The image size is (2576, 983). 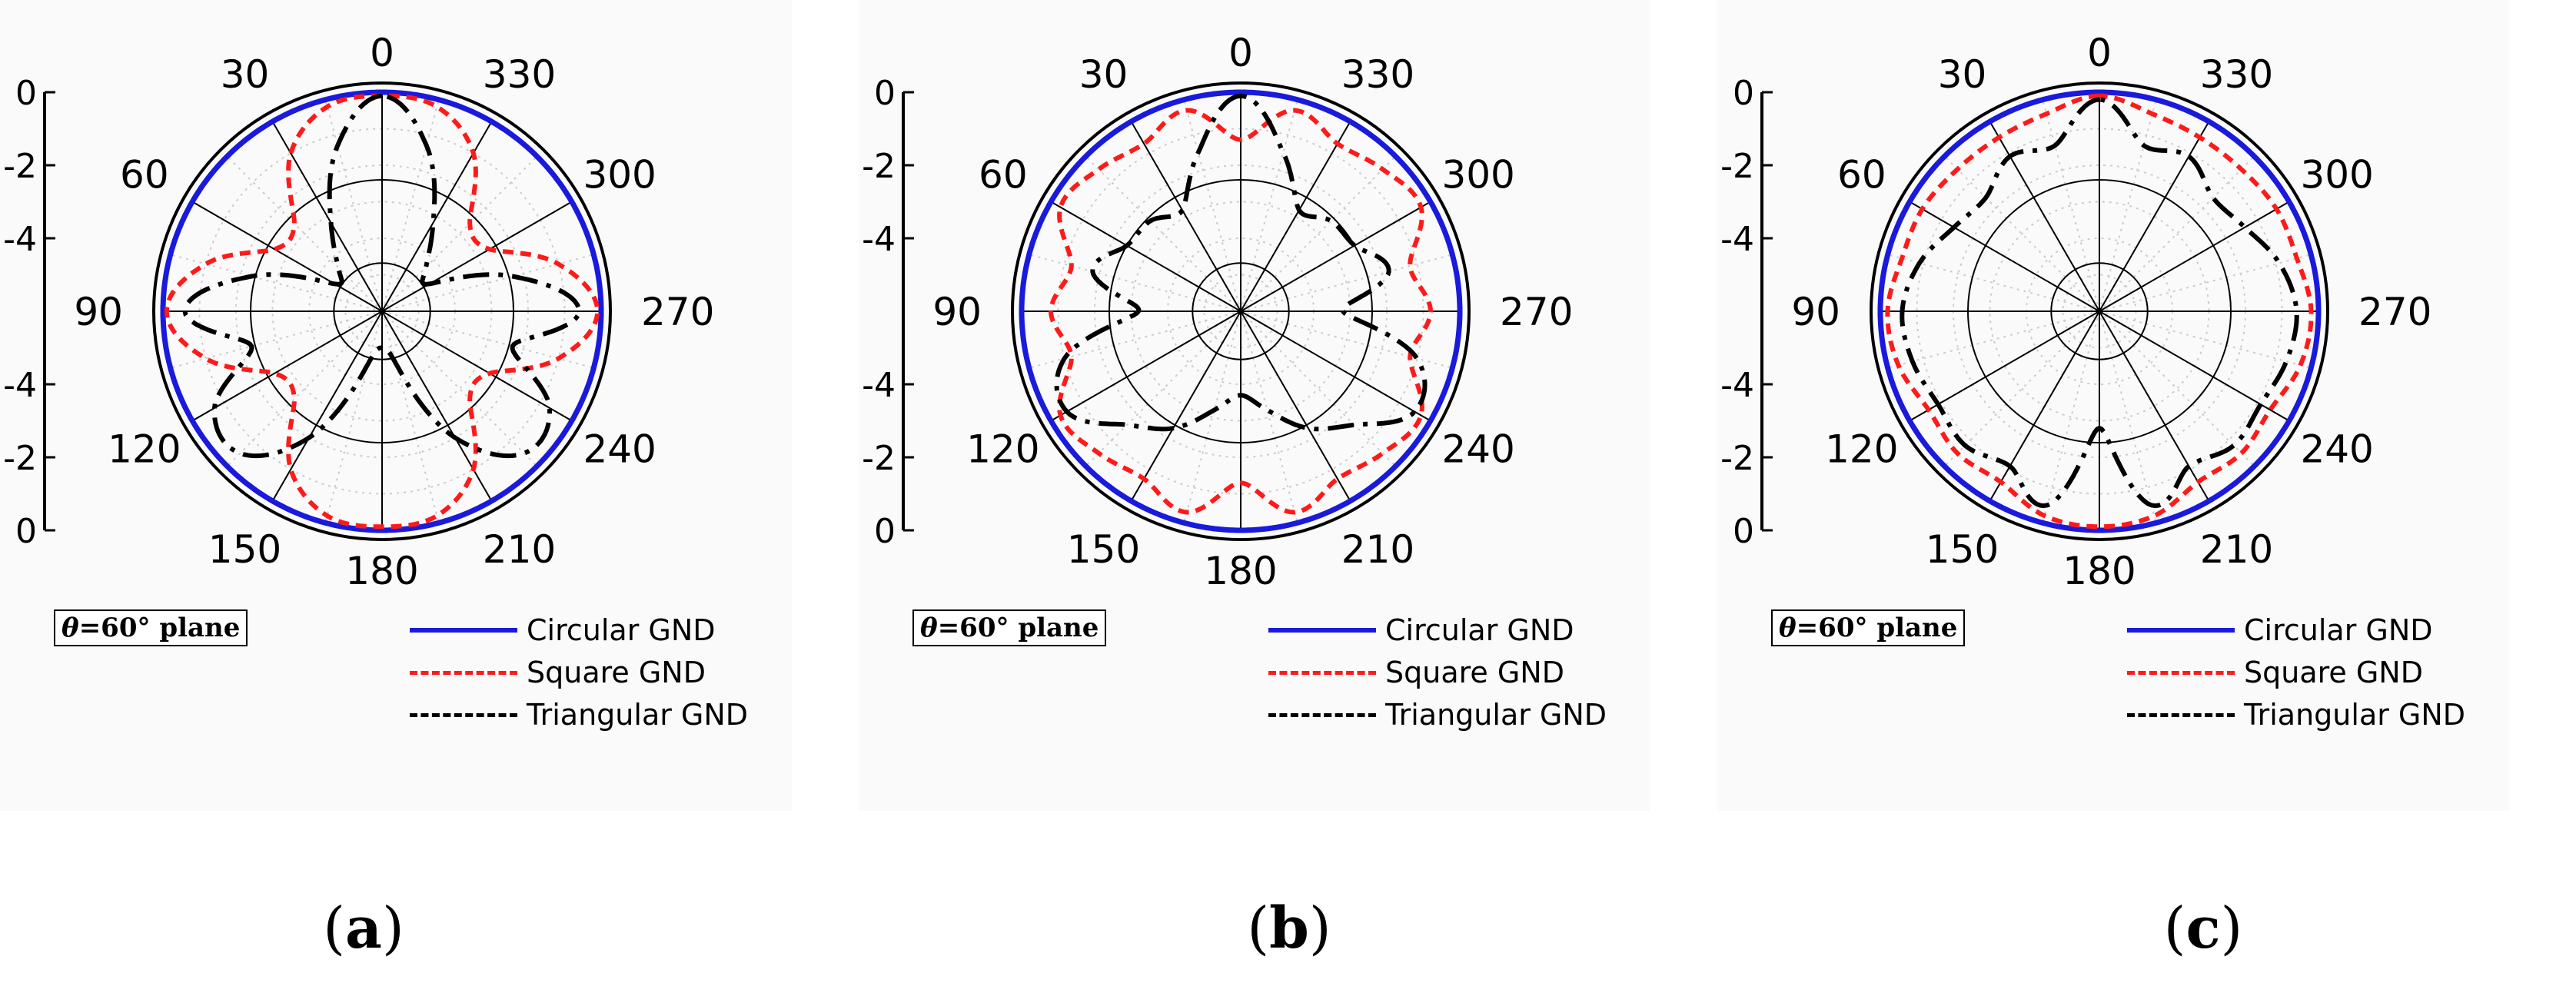 I want to click on series-line-circular-gnd, so click(x=1241, y=311).